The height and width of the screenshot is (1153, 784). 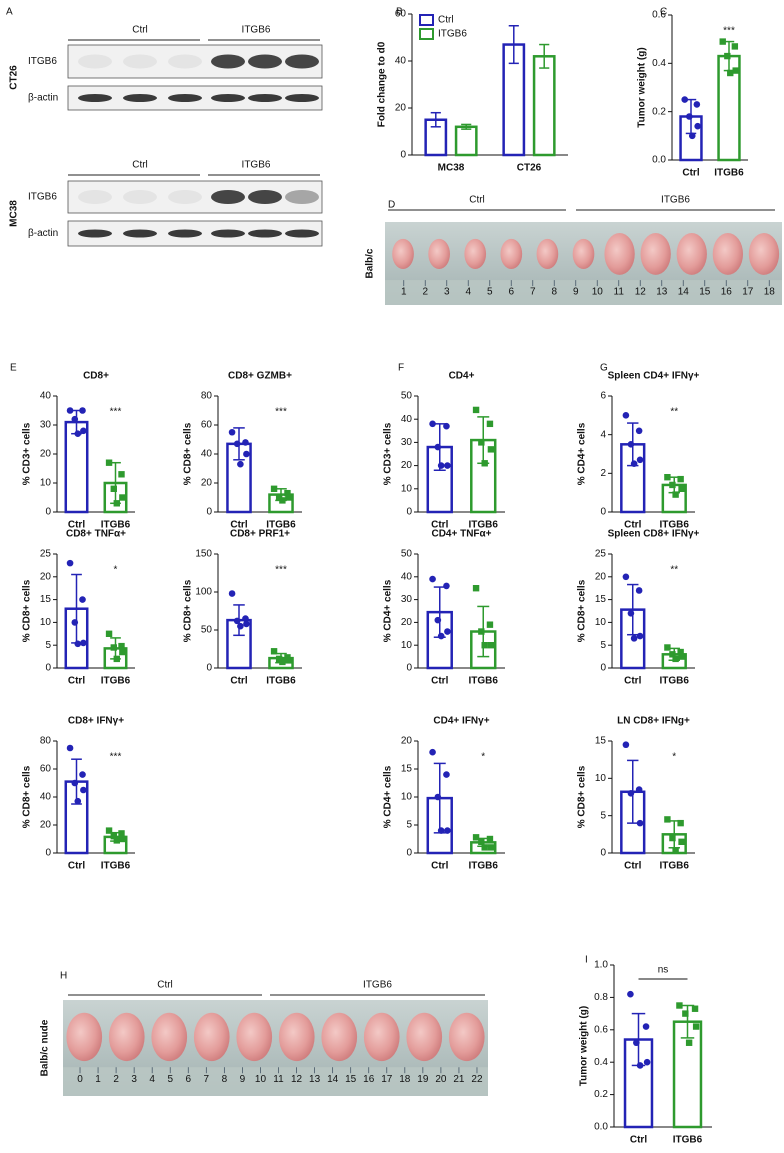 I want to click on chart-title: CD4+, so click(x=462, y=376).